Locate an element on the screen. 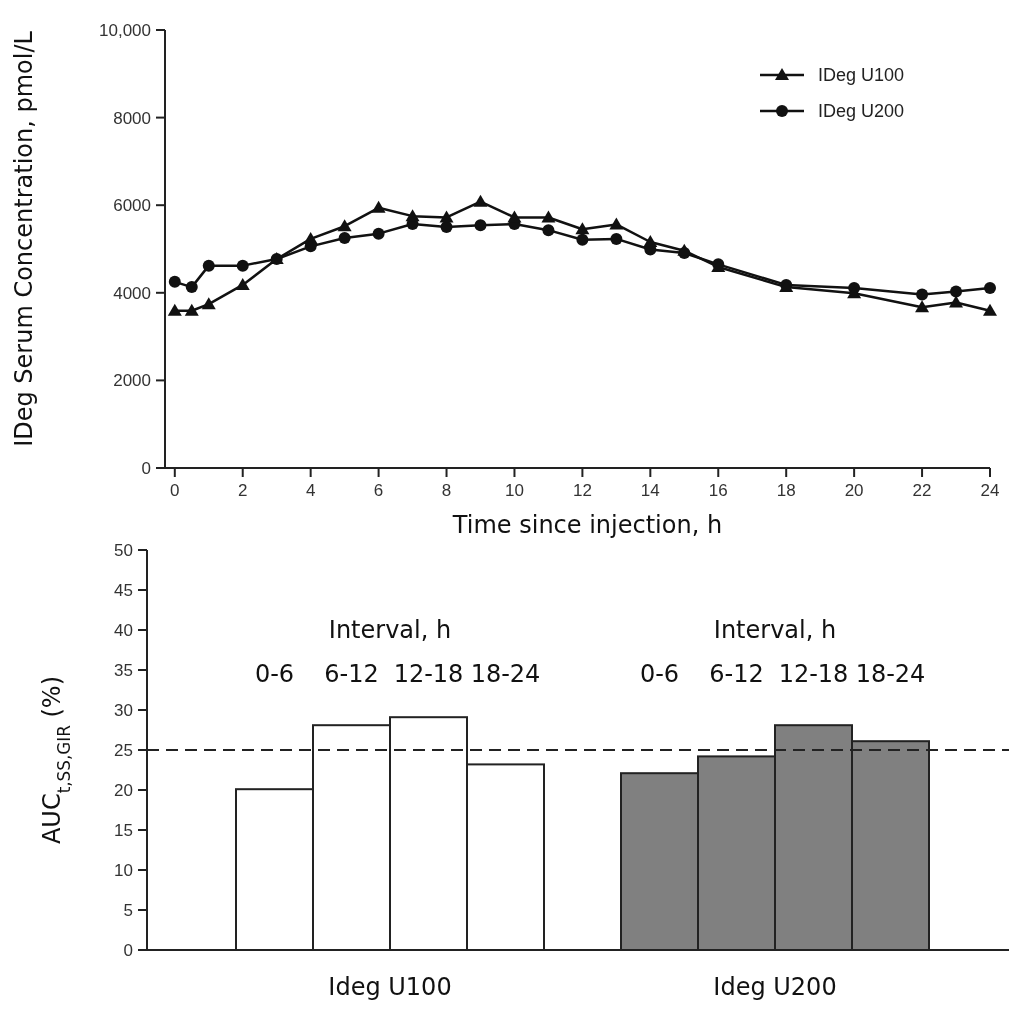  x-tick-label: 2 is located at coordinates (242, 490).